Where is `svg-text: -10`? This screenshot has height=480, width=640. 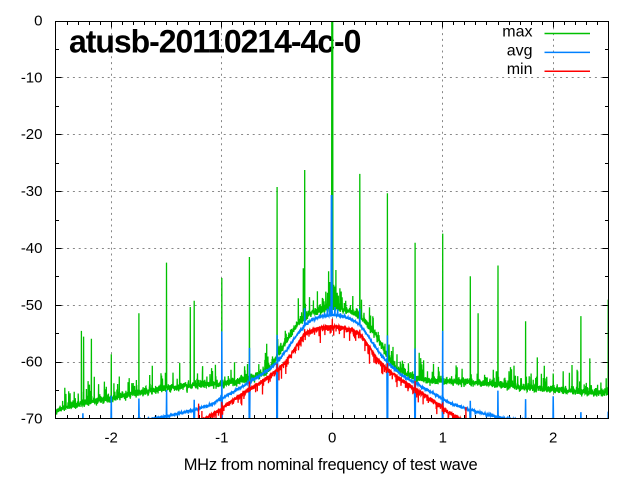 svg-text: -10 is located at coordinates (32, 77).